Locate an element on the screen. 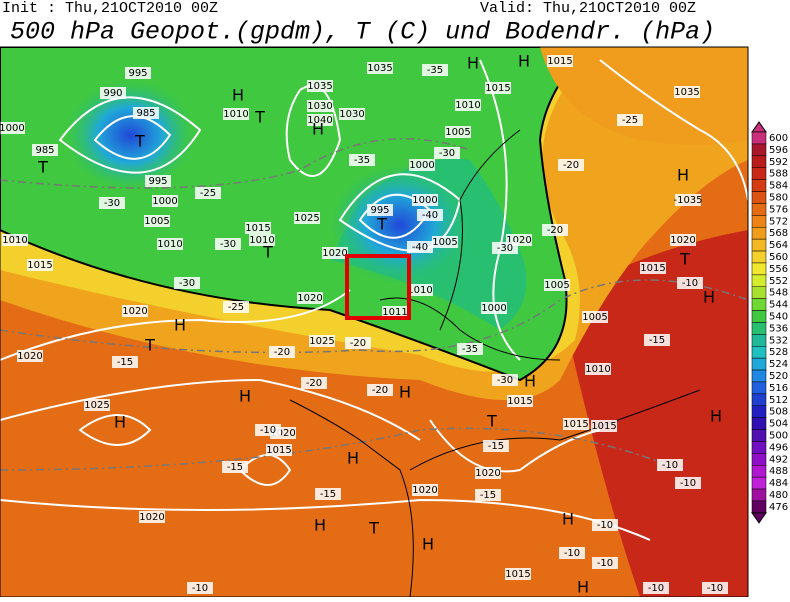 Image resolution: width=790 pixels, height=602 pixels. colorbar-label: 556 is located at coordinates (778, 269).